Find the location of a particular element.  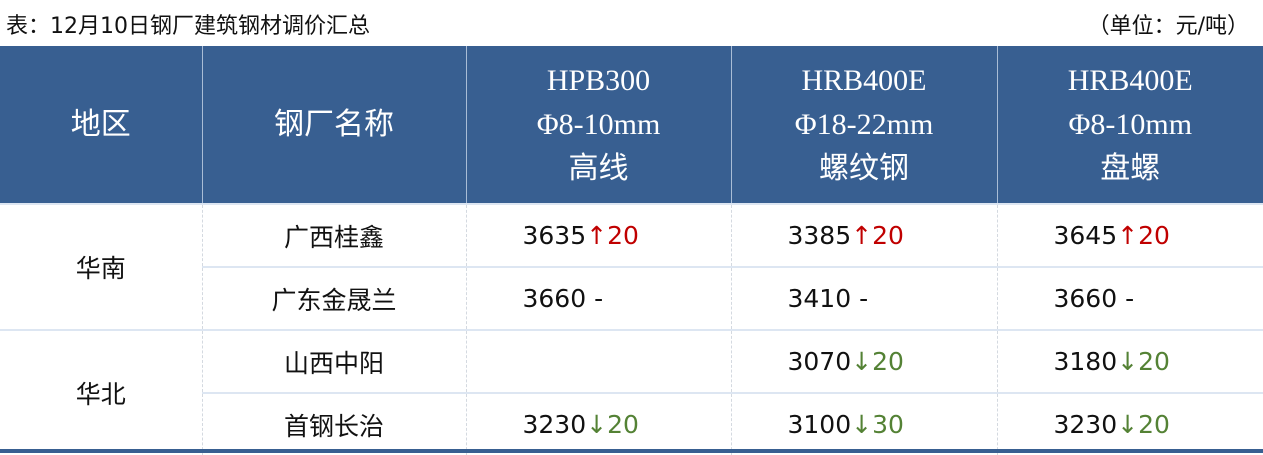

header-line: 地区 is located at coordinates (101, 125).